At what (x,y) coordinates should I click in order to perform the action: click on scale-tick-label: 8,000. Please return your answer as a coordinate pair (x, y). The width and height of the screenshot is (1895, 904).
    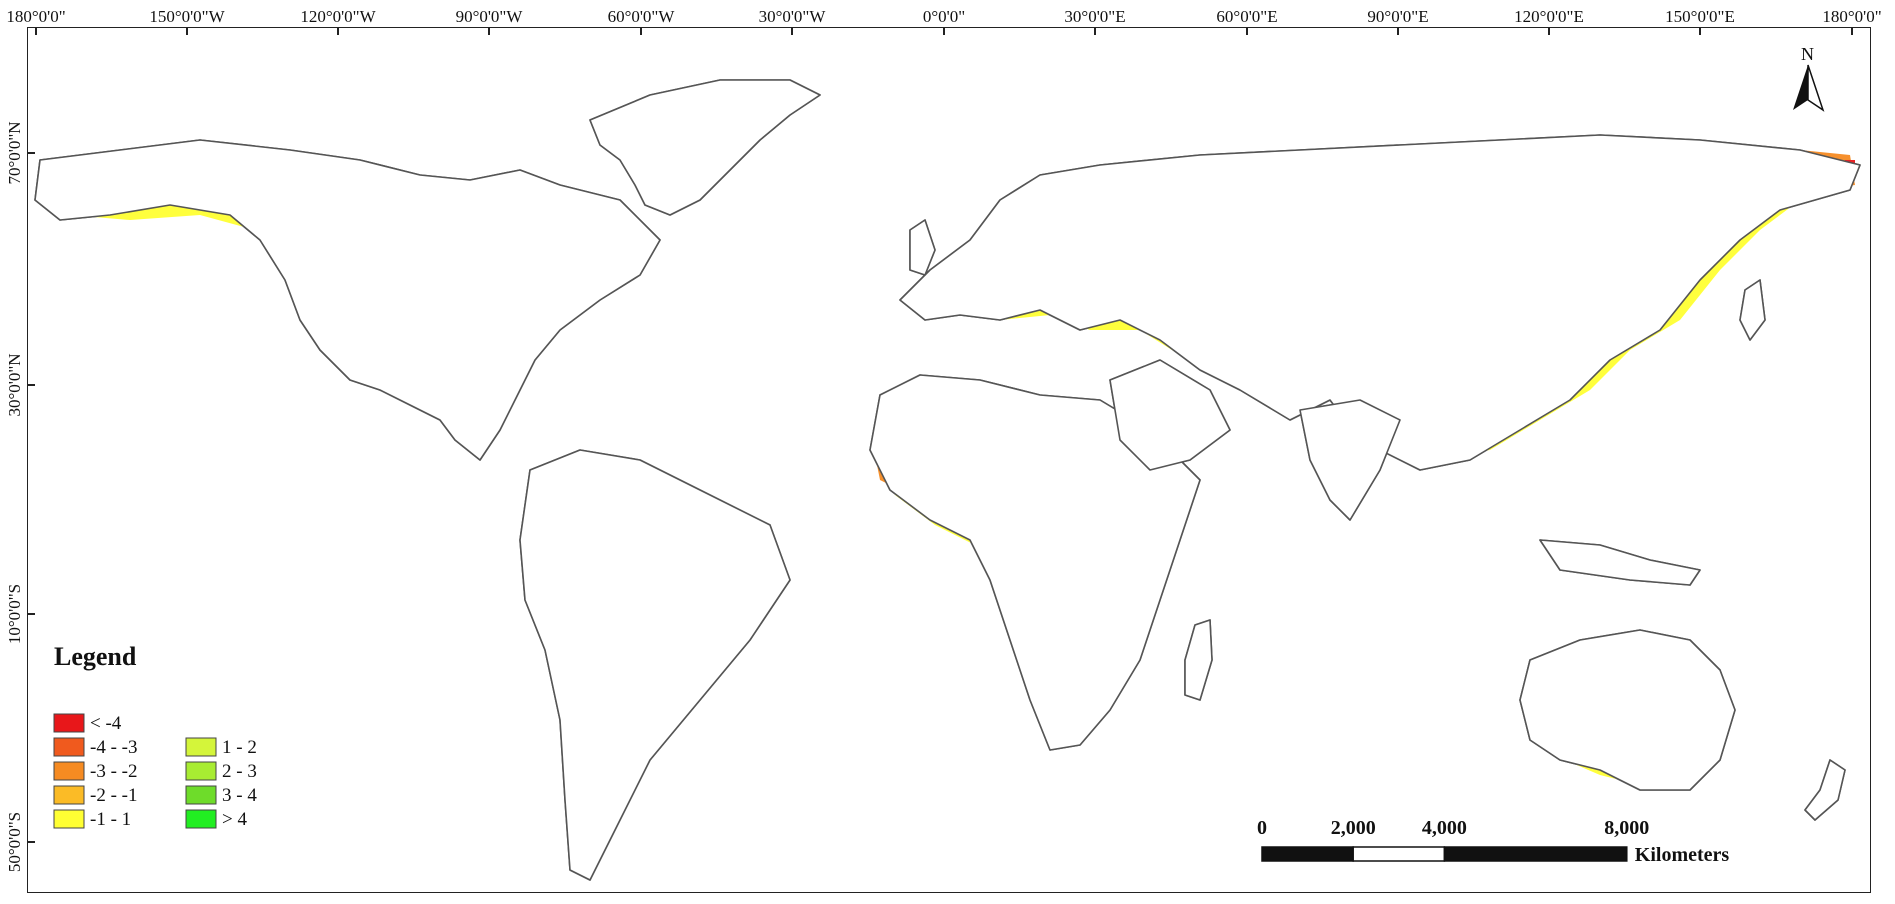
    Looking at the image, I should click on (1626, 828).